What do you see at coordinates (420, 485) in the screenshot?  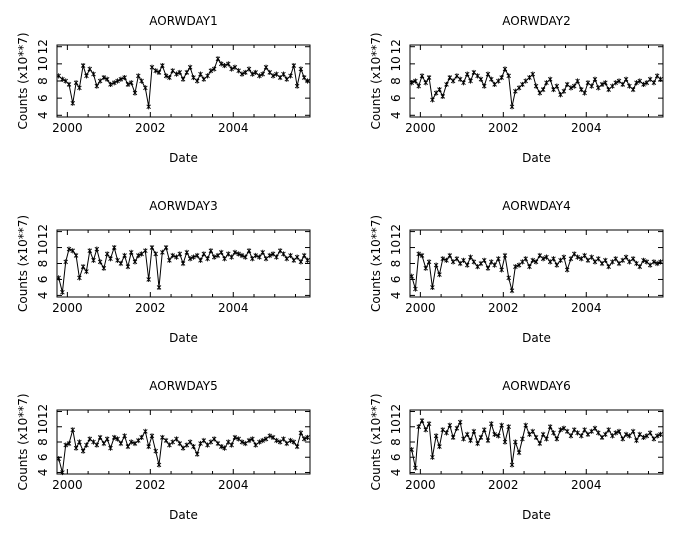 I see `x-tick-label: 2000` at bounding box center [420, 485].